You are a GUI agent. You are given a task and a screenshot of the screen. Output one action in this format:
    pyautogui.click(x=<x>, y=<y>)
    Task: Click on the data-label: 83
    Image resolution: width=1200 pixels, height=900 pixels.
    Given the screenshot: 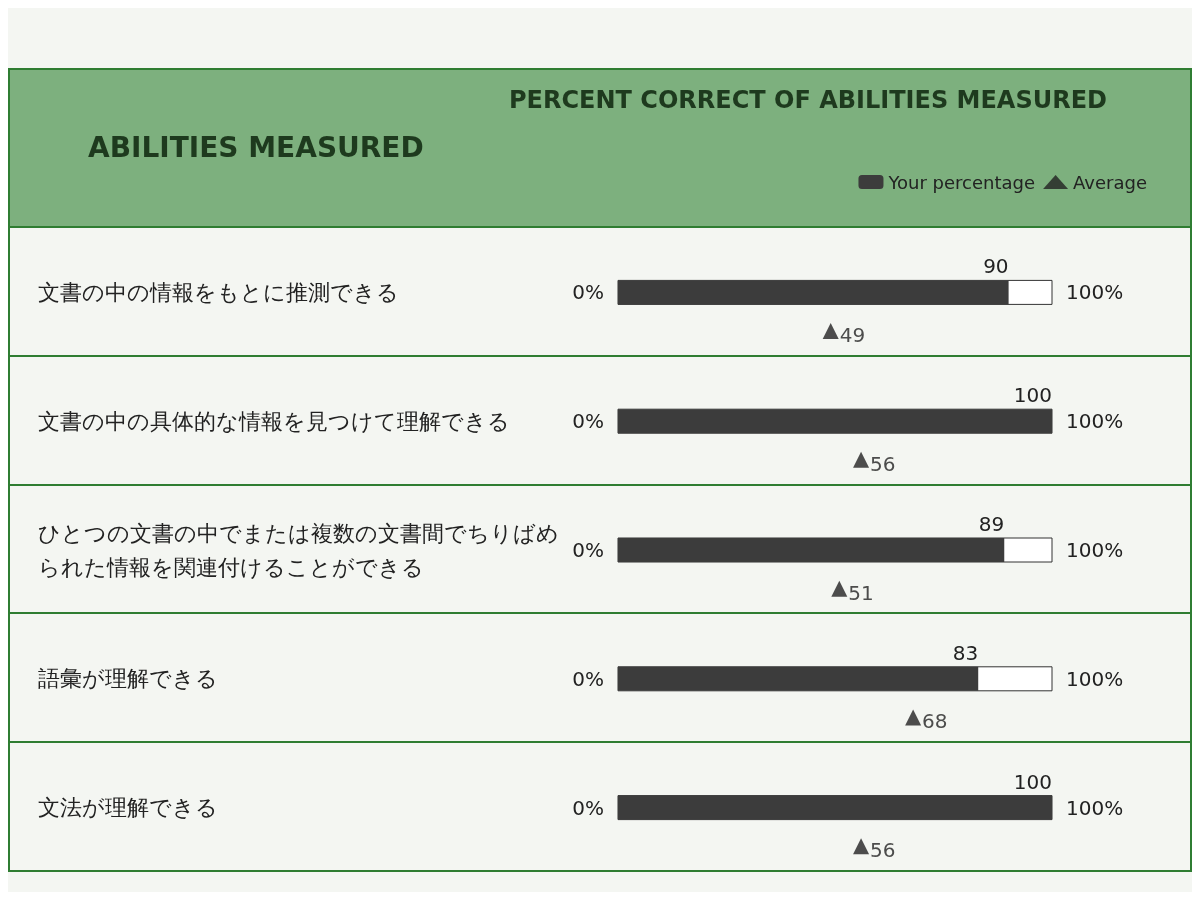 What is the action you would take?
    pyautogui.click(x=965, y=652)
    